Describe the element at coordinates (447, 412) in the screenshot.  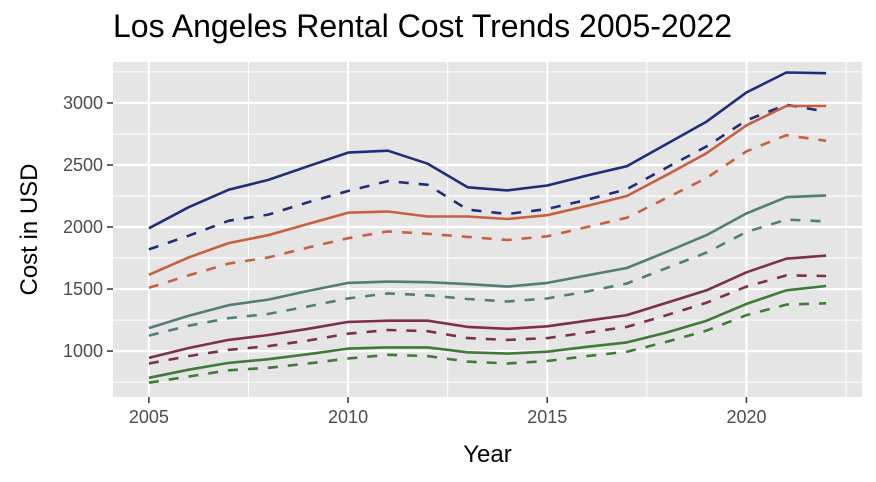
I see `x-axis: 2005 2010 2015 2020` at that location.